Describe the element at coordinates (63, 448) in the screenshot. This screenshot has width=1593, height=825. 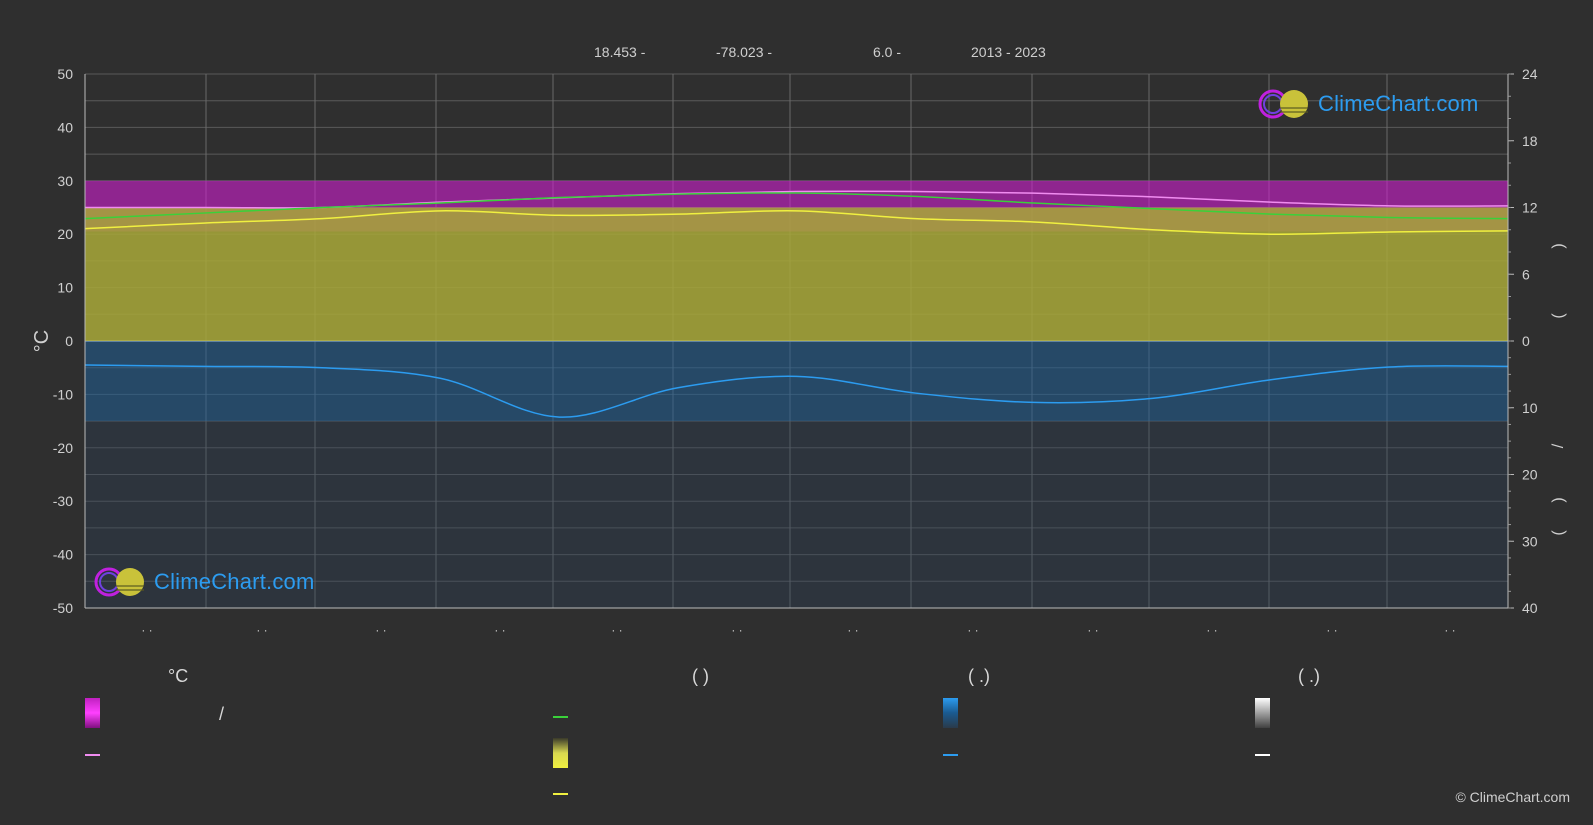
I see `left-tick-label: -20` at that location.